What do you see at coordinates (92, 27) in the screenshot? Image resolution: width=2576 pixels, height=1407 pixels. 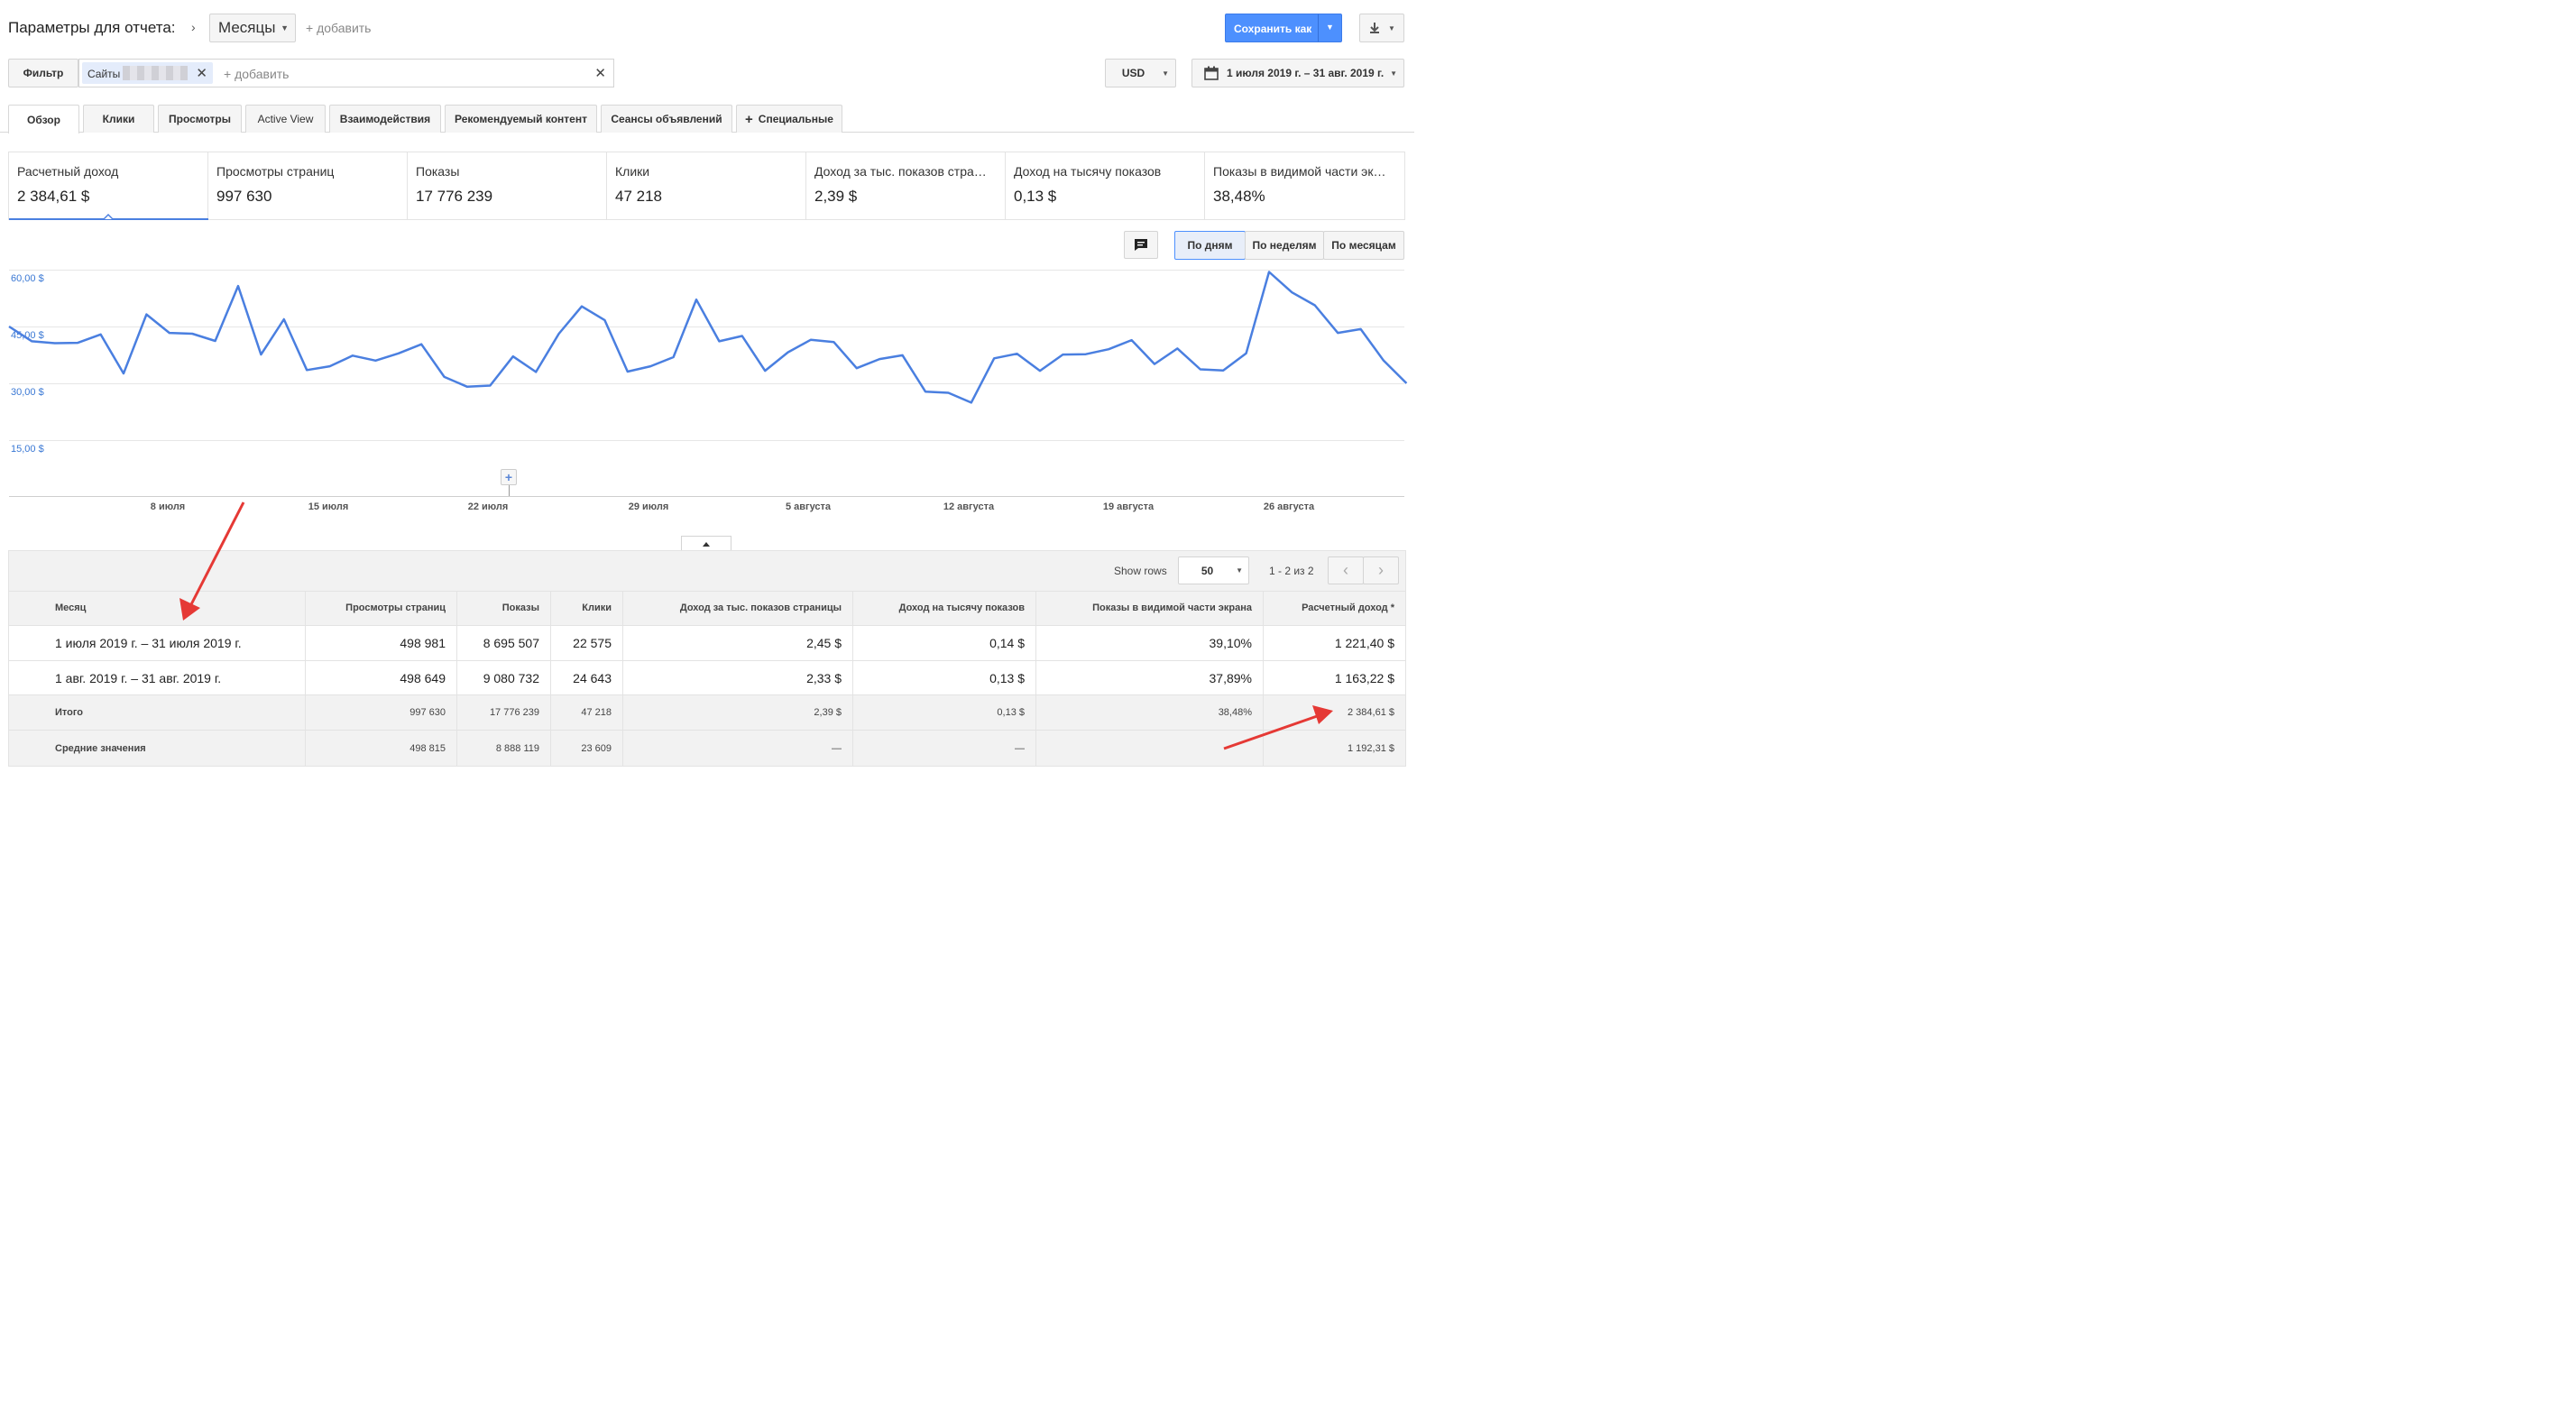 I see `page-title: Параметры для отчета:` at bounding box center [92, 27].